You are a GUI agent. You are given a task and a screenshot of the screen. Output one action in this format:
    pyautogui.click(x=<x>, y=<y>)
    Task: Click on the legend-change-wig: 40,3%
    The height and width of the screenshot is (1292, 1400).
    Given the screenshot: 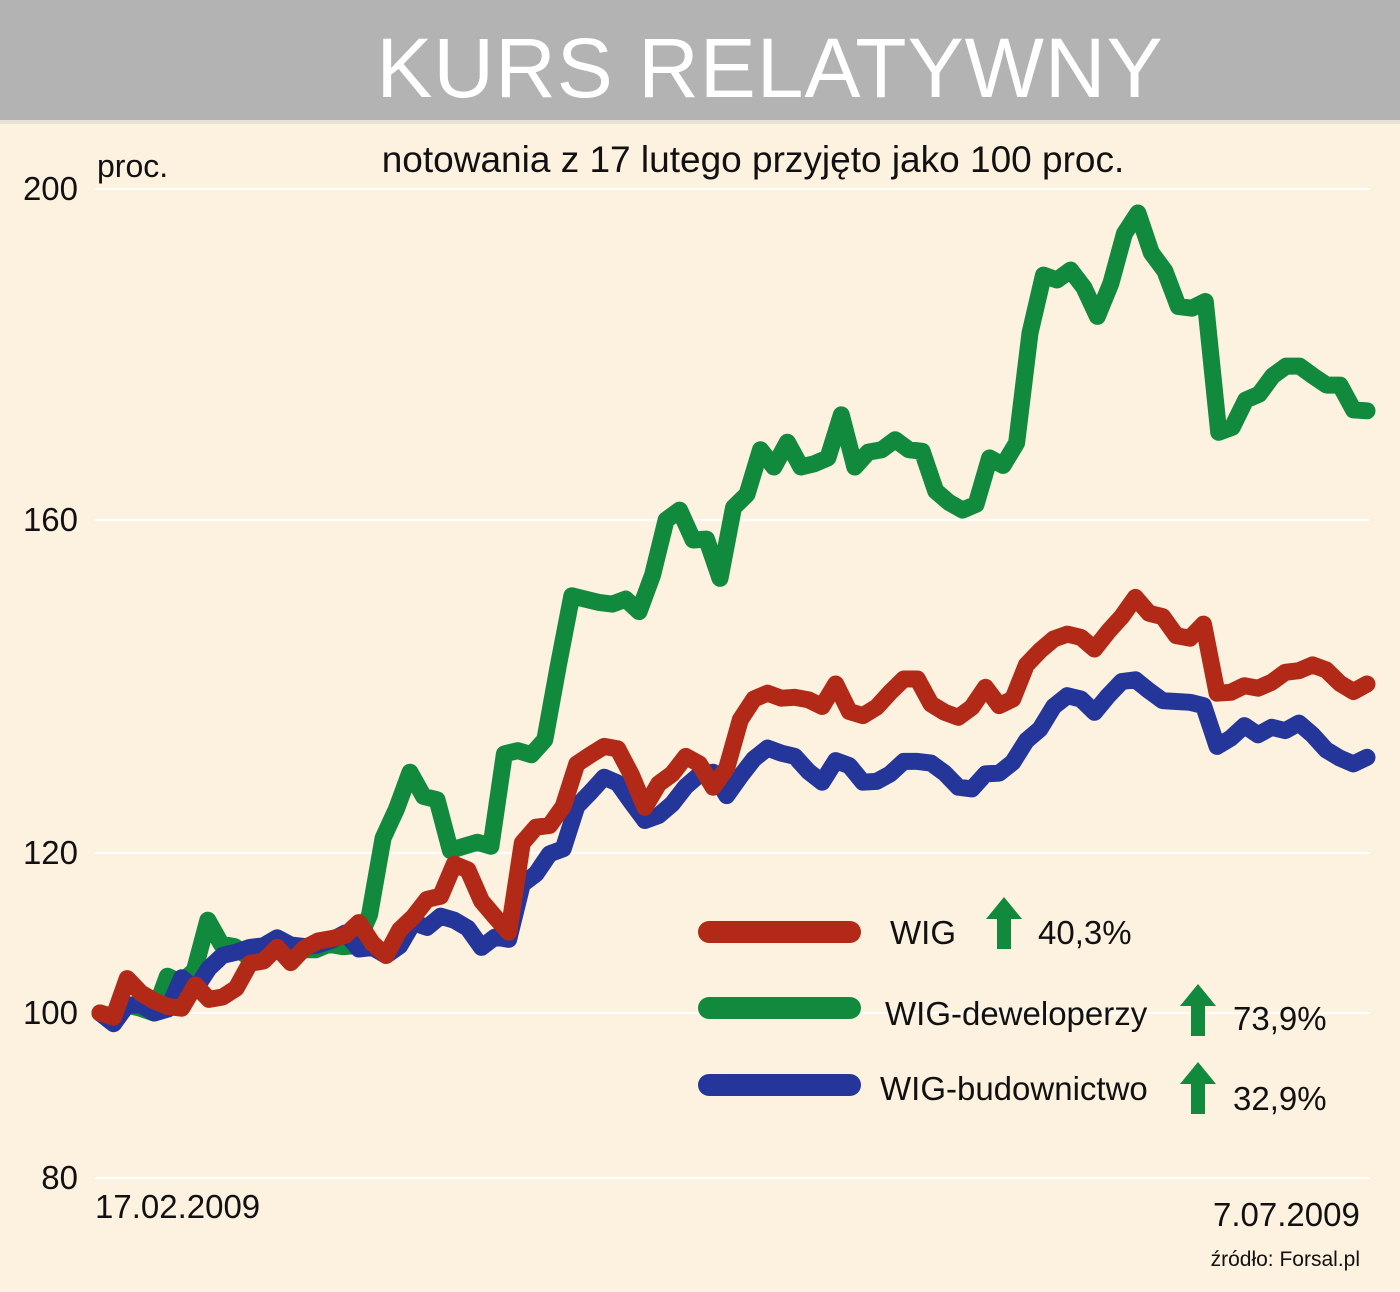 What is the action you would take?
    pyautogui.click(x=1085, y=932)
    